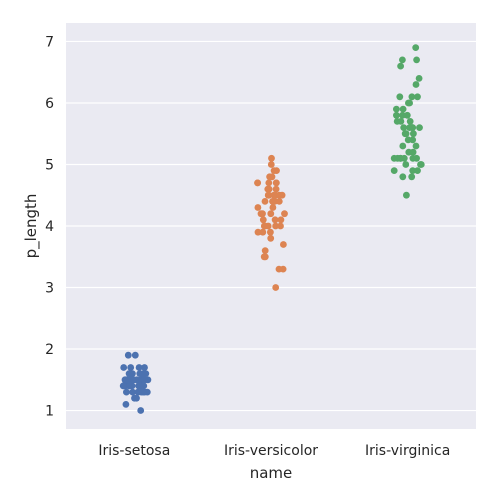 This screenshot has height=500, width=500. I want to click on y-tick-labels: 1 2 3 4 5 6 7, so click(49, 226).